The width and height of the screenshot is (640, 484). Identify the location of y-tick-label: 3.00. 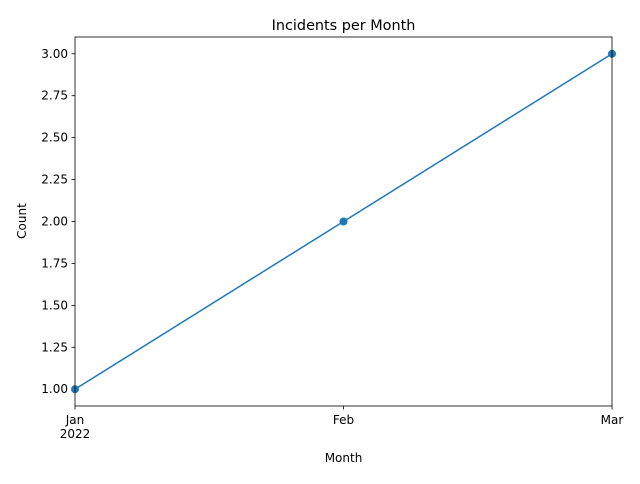
(54, 54).